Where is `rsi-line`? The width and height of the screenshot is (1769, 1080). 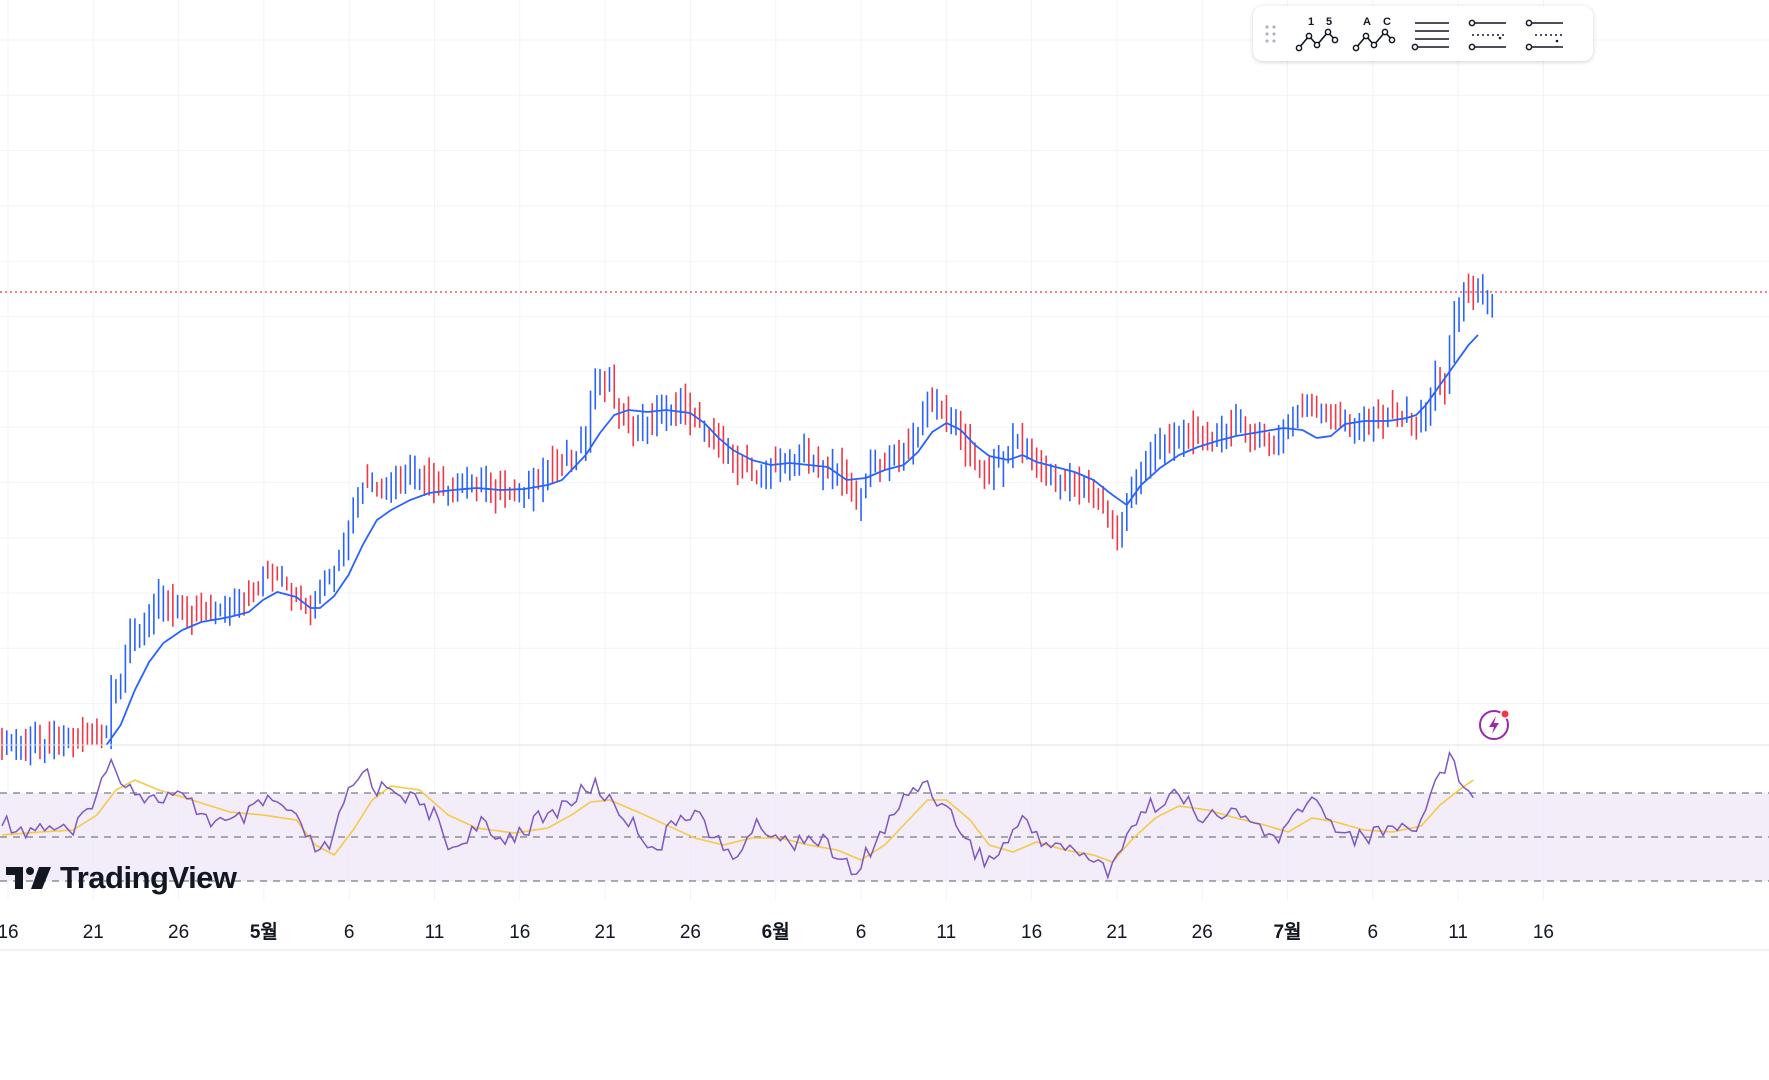 rsi-line is located at coordinates (737, 815).